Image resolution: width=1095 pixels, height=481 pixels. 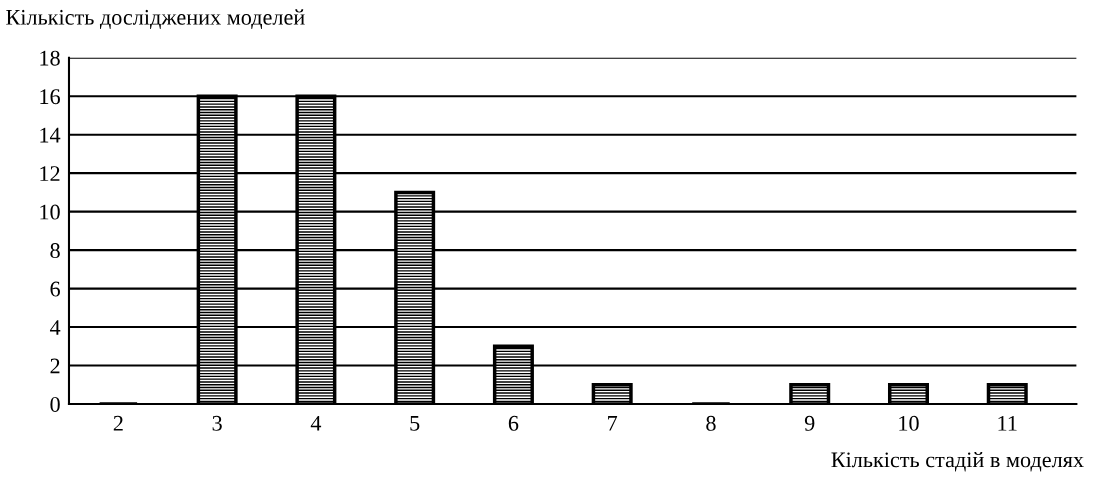 What do you see at coordinates (55, 327) in the screenshot?
I see `y-tick-label: 4` at bounding box center [55, 327].